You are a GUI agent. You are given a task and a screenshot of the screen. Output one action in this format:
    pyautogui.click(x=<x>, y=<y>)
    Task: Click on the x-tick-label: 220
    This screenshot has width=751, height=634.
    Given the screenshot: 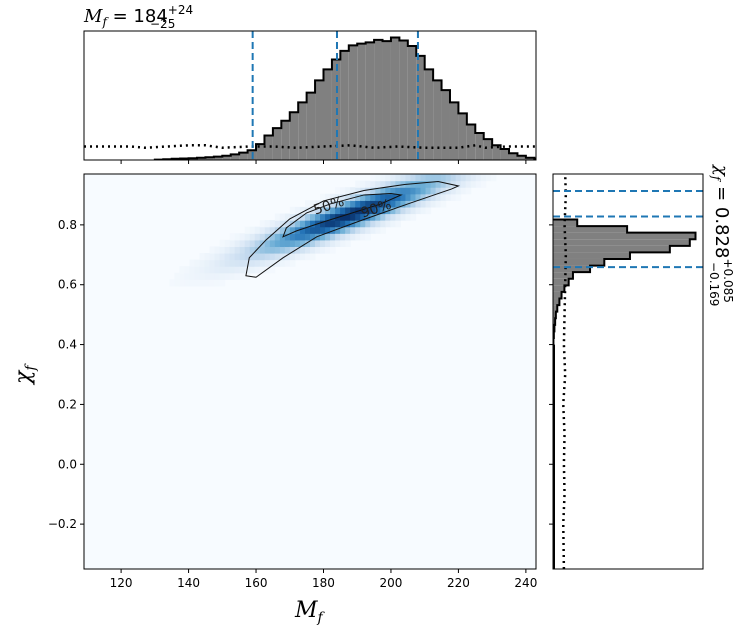 What is the action you would take?
    pyautogui.click(x=458, y=583)
    